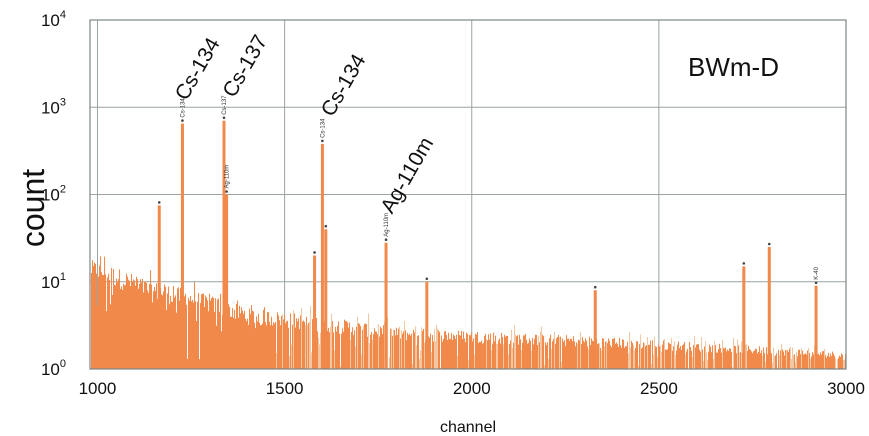  What do you see at coordinates (159, 287) in the screenshot?
I see `peak-line` at bounding box center [159, 287].